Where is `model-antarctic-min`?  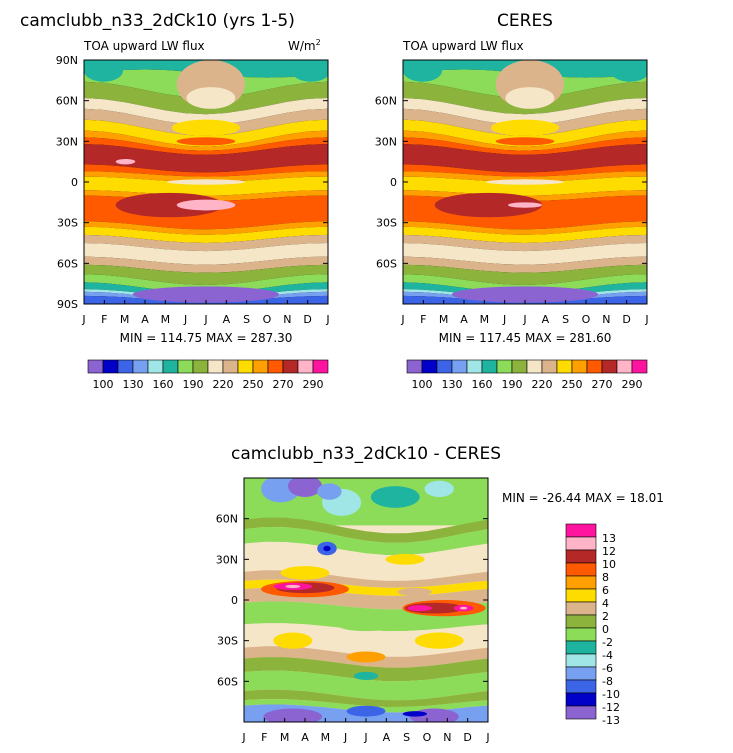 model-antarctic-min is located at coordinates (206, 294).